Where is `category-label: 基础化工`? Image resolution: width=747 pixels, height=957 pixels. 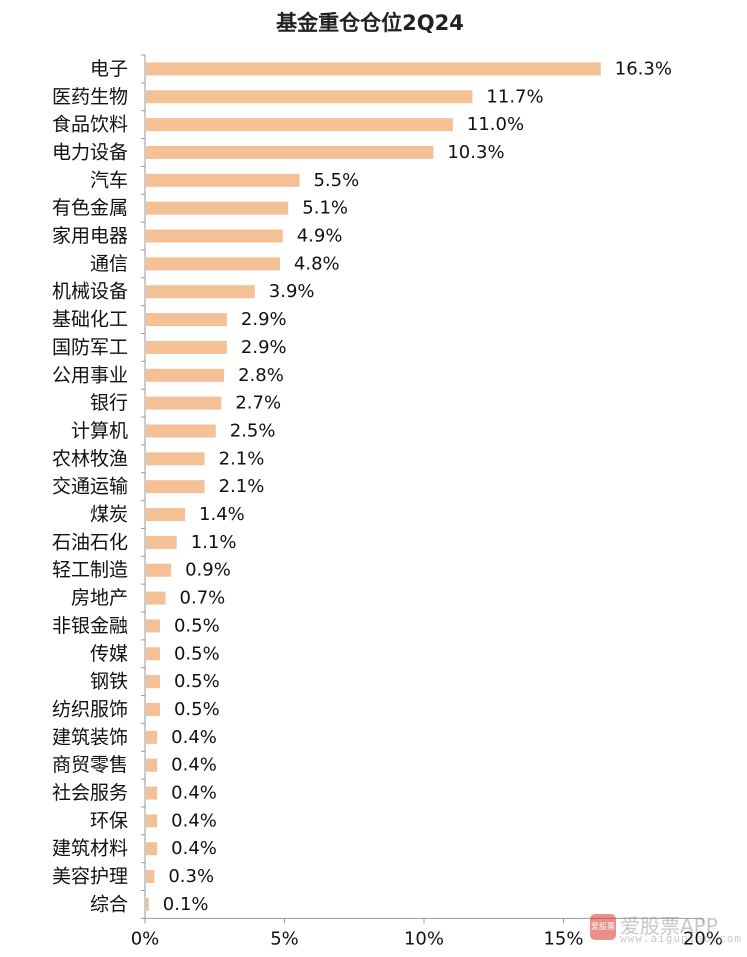
category-label: 基础化工 is located at coordinates (90, 320).